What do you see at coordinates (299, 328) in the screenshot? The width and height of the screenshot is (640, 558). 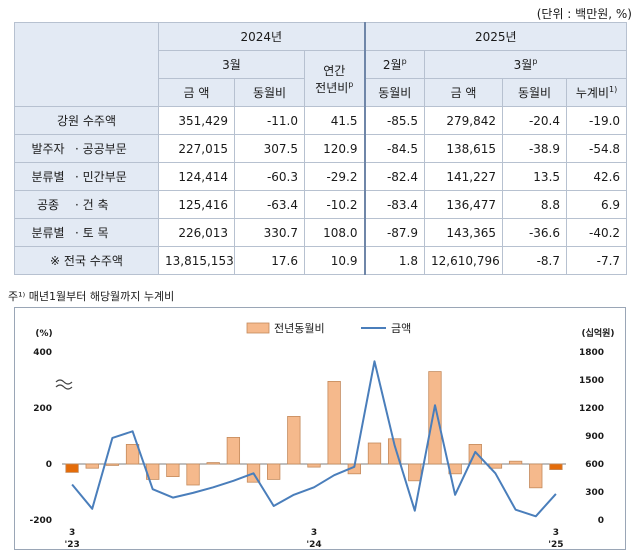 I see `legend-bar-label: 전년동월비` at bounding box center [299, 328].